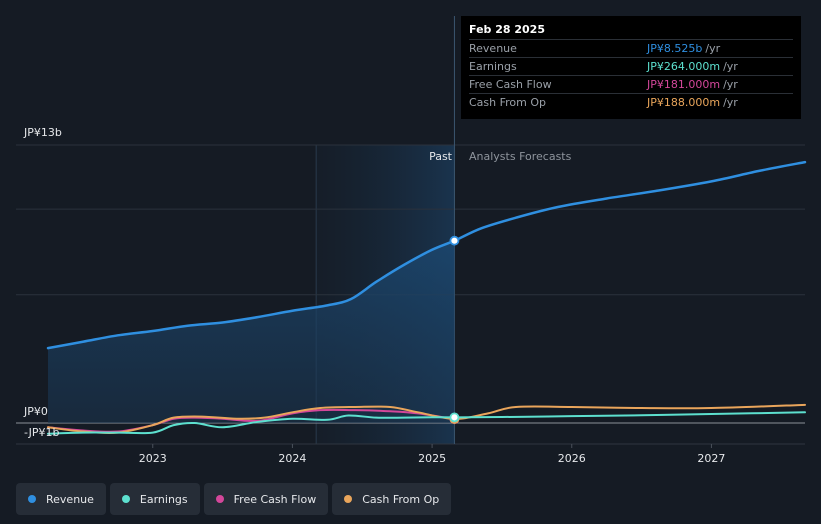 This screenshot has width=821, height=524. I want to click on legend-item-earnings: Earnings, so click(154, 499).